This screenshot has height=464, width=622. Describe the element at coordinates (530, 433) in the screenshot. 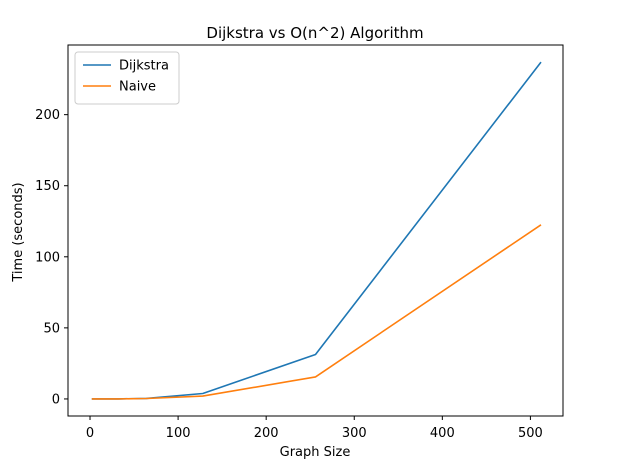

I see `x-tick-label: 500` at that location.